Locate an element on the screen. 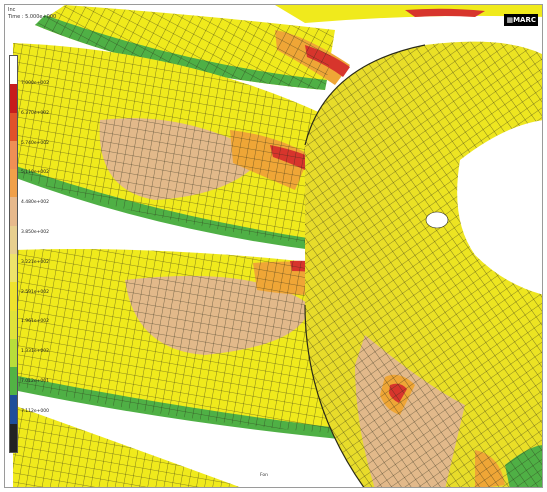 The image size is (547, 492). increment-label: Inc is located at coordinates (12, 10).